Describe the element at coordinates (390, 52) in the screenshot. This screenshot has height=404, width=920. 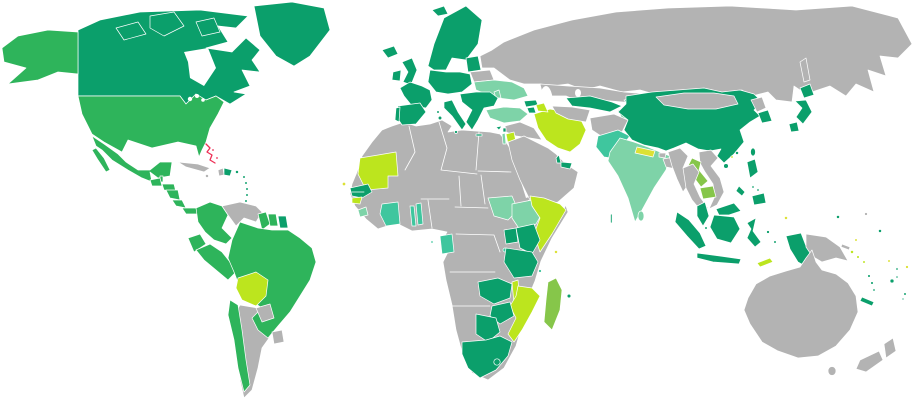
I see `region-iceland` at that location.